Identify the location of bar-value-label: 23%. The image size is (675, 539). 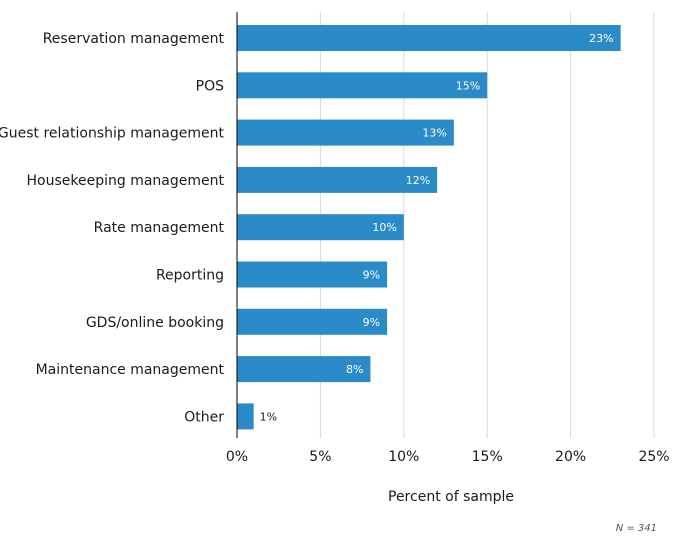
(601, 38).